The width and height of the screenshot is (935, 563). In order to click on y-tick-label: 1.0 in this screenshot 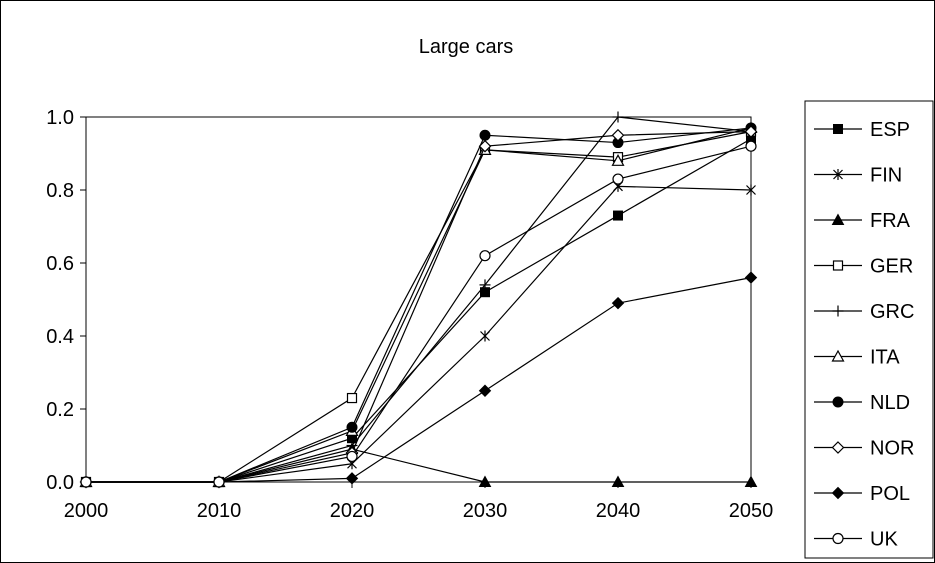, I will do `click(60, 118)`.